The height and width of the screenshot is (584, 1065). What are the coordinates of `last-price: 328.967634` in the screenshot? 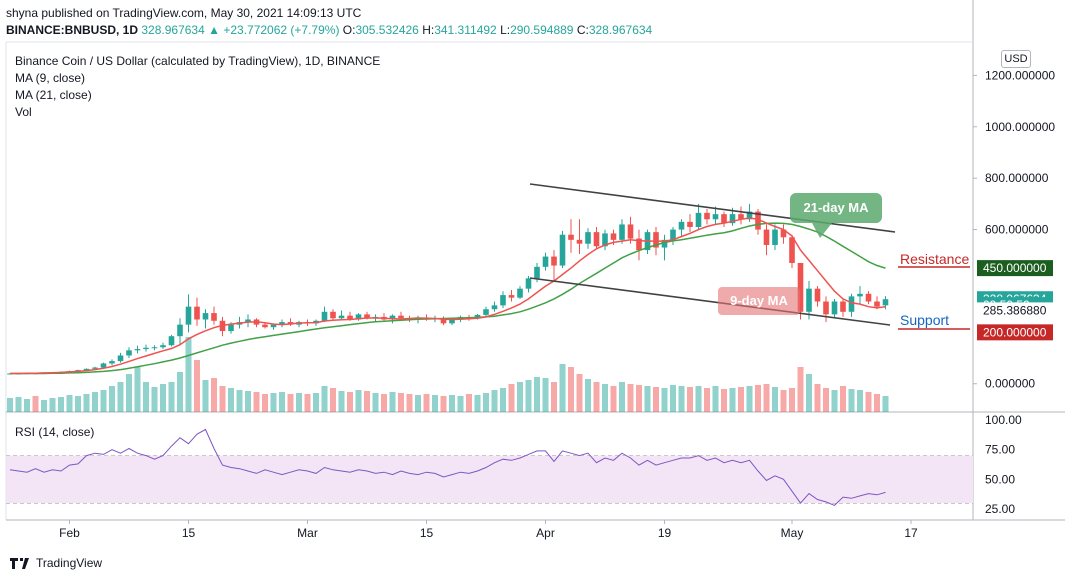 It's located at (173, 30).